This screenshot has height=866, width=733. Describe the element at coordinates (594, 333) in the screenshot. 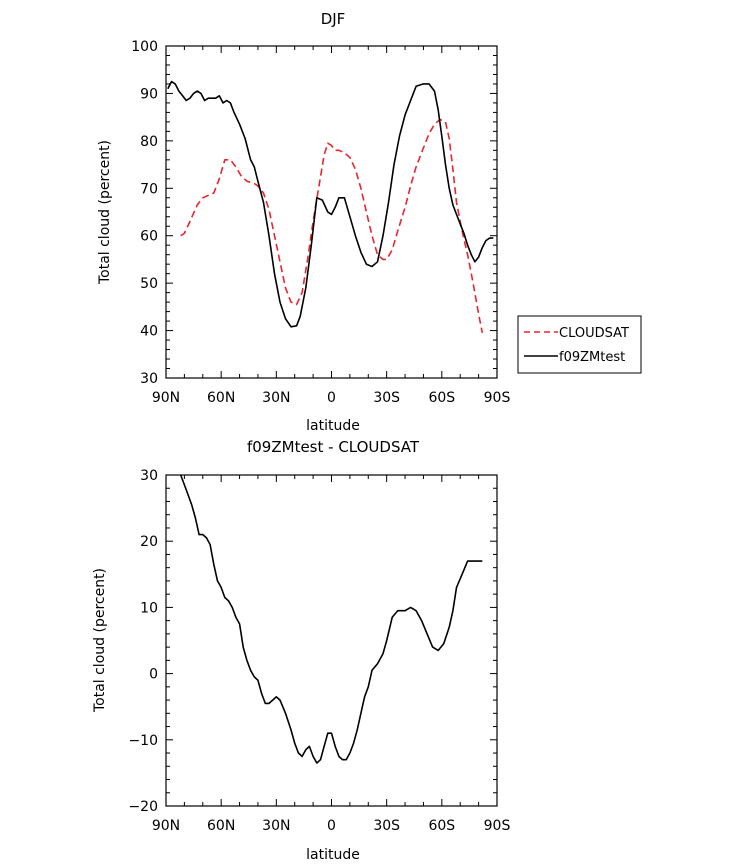

I see `legend-label-cloudsat: CLOUDSAT` at that location.